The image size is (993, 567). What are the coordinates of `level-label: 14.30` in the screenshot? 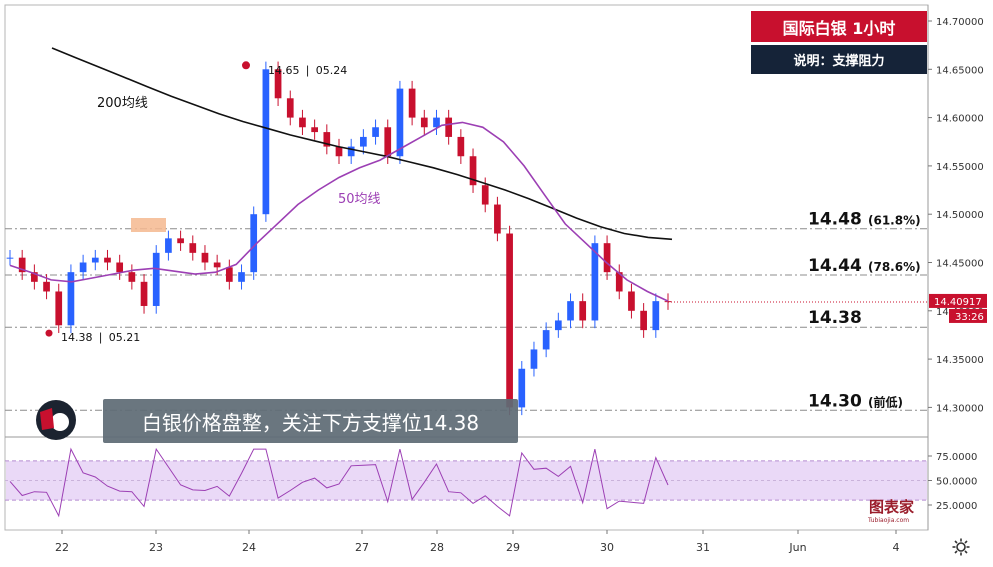 It's located at (835, 401).